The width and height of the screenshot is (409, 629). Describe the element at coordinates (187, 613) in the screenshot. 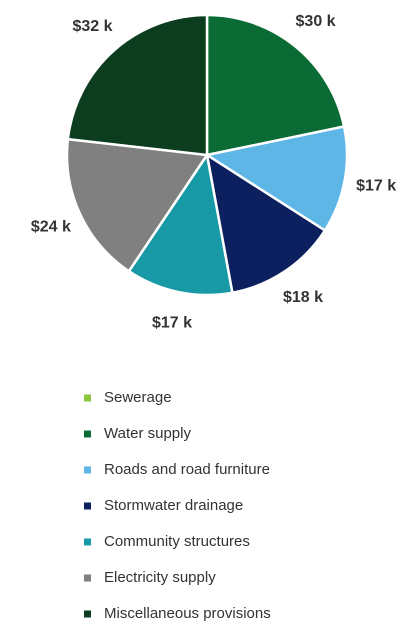

I see `legend-label: Miscellaneous provisions` at that location.